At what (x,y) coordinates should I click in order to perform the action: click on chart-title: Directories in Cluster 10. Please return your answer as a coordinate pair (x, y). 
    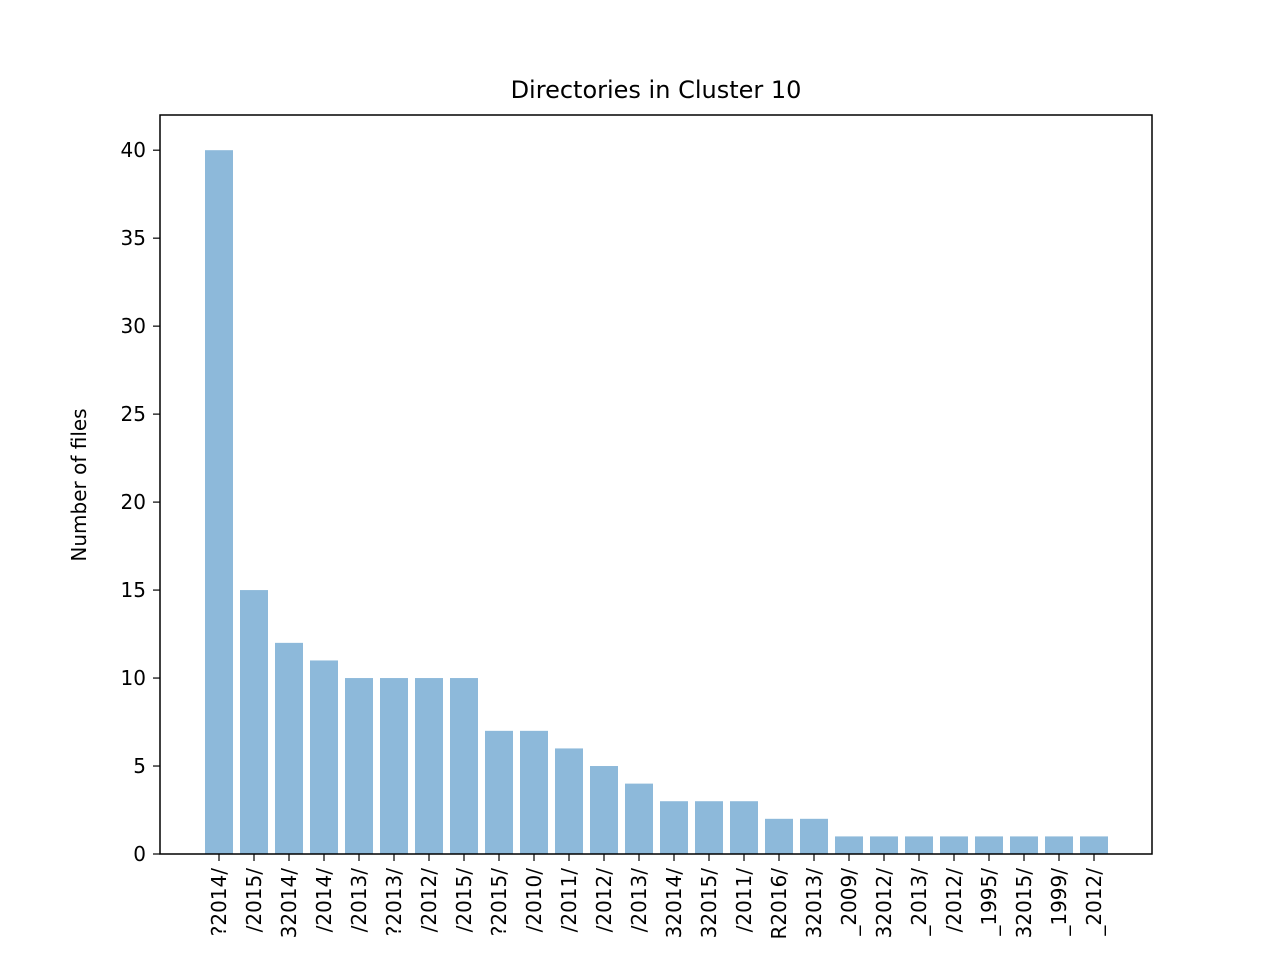
    Looking at the image, I should click on (656, 90).